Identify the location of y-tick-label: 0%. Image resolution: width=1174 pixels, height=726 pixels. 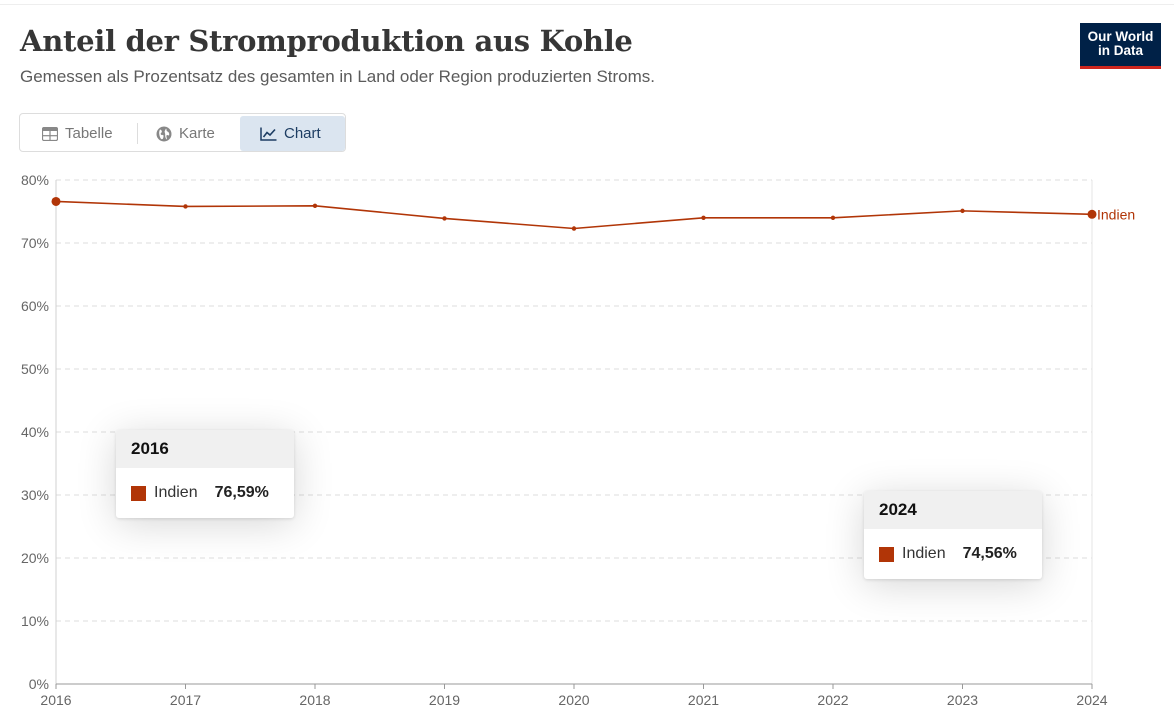
(39, 684).